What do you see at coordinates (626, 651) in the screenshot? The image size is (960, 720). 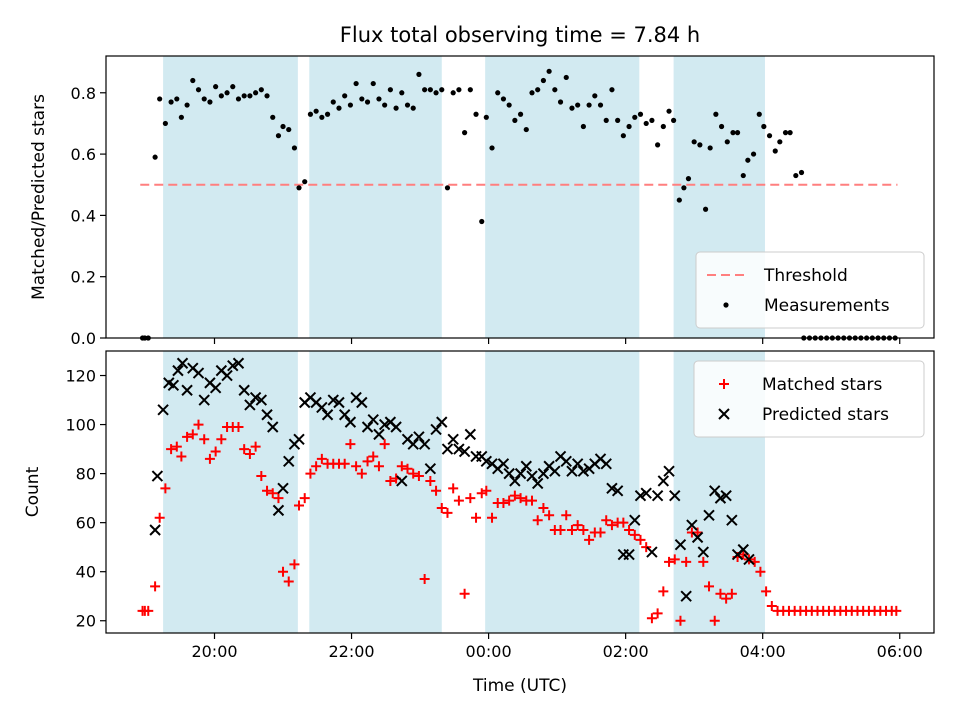 I see `x-tick-label: 02:00` at bounding box center [626, 651].